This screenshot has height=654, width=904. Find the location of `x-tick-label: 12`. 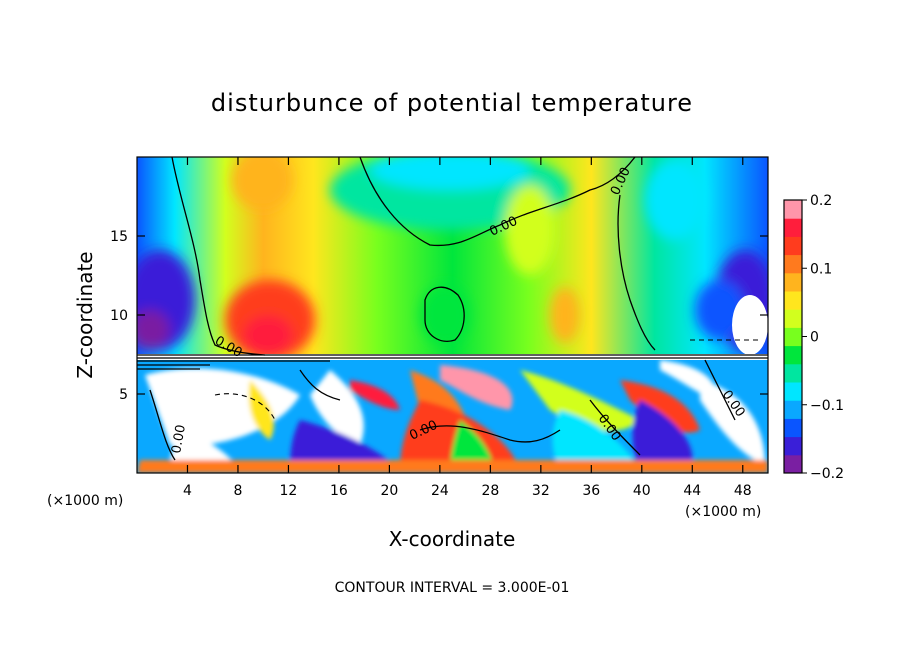

x-tick-label: 12 is located at coordinates (289, 491).